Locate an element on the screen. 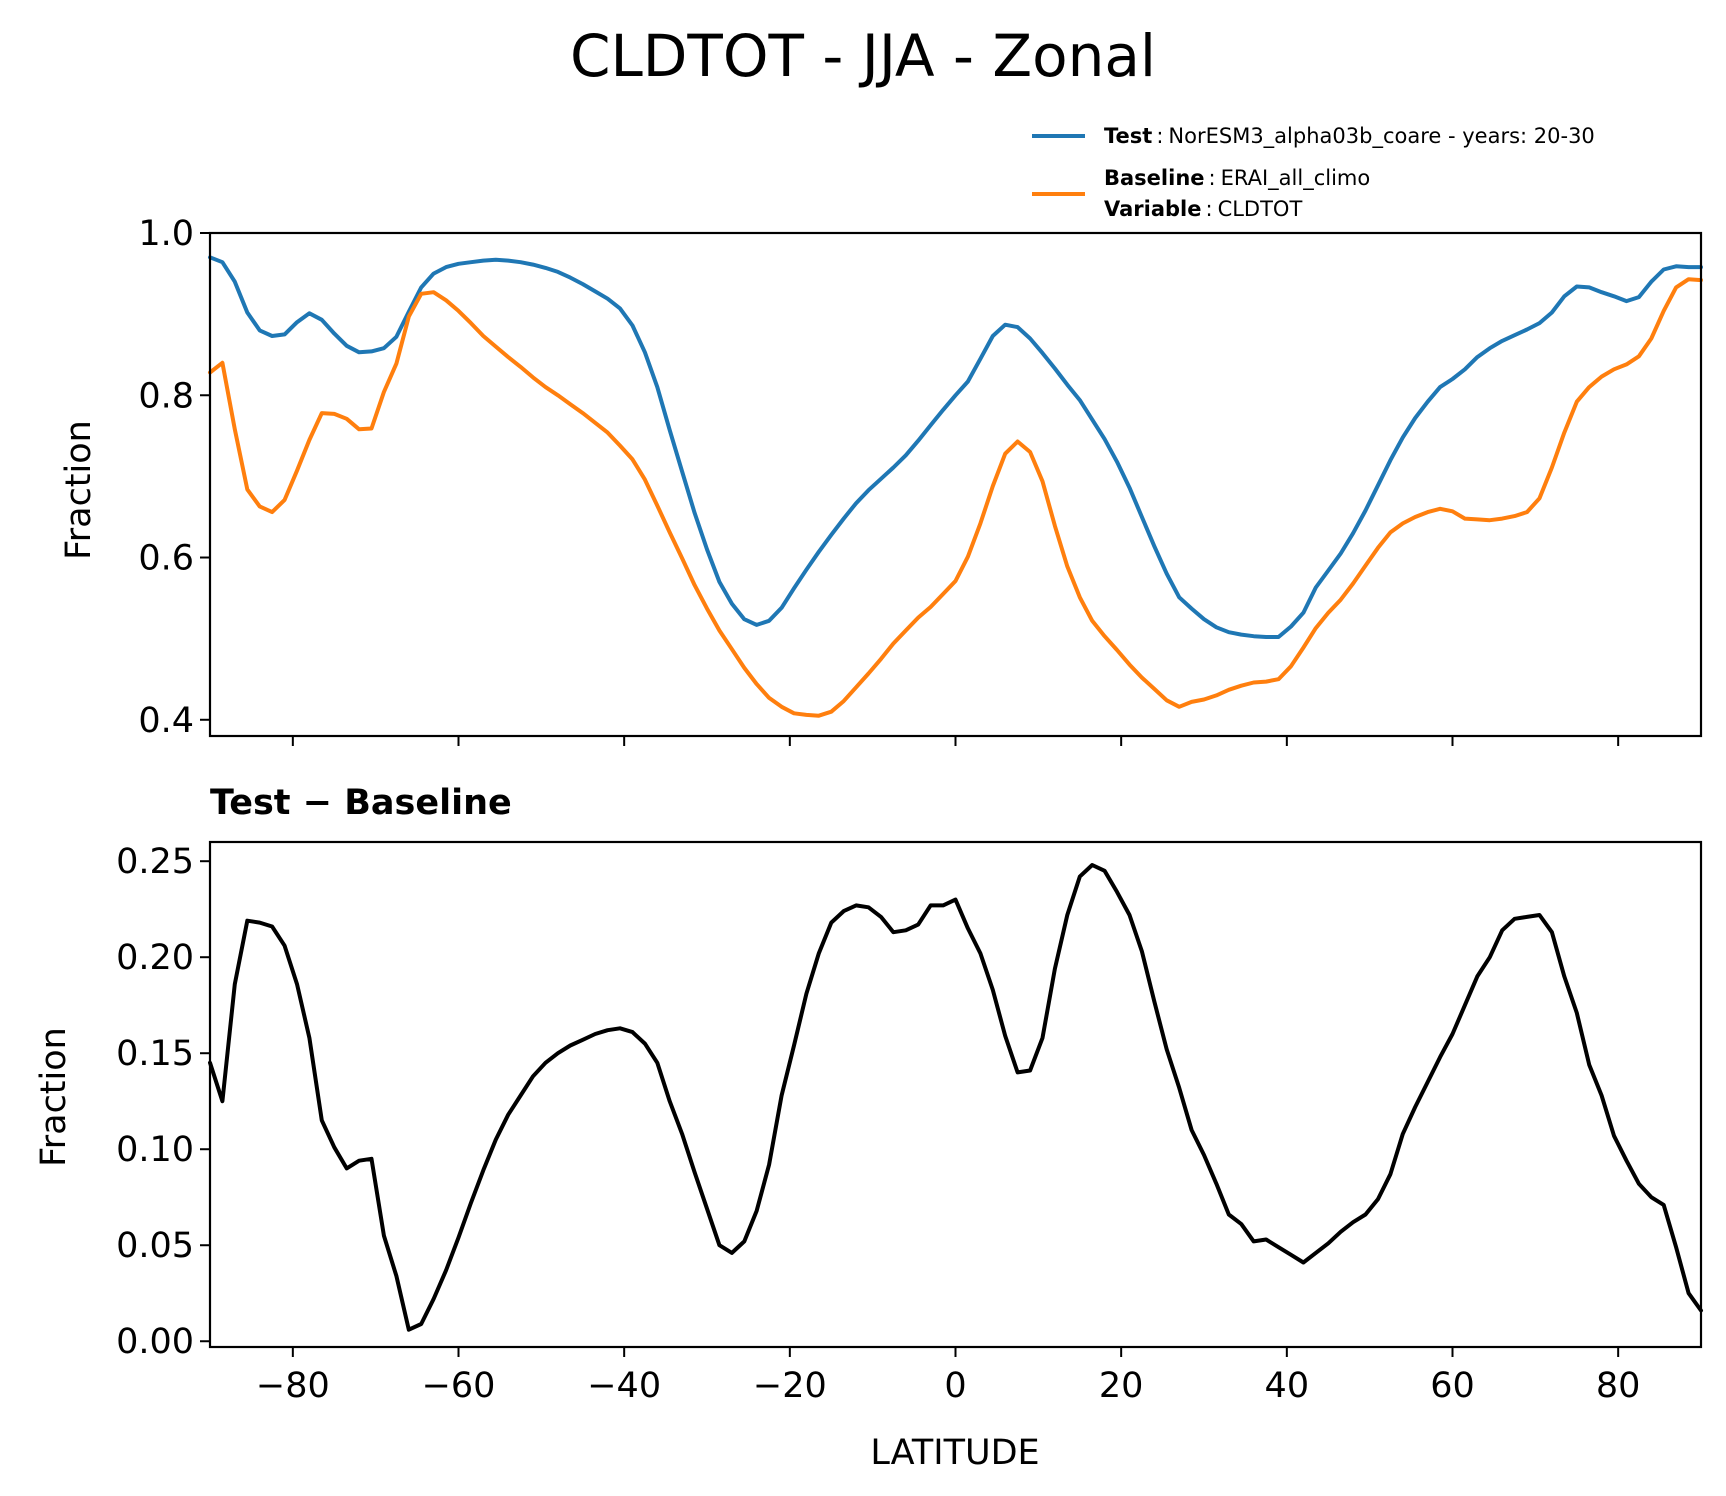 This screenshot has height=1496, width=1726. bottom-panel-title: Test − Baseline is located at coordinates (361, 803).